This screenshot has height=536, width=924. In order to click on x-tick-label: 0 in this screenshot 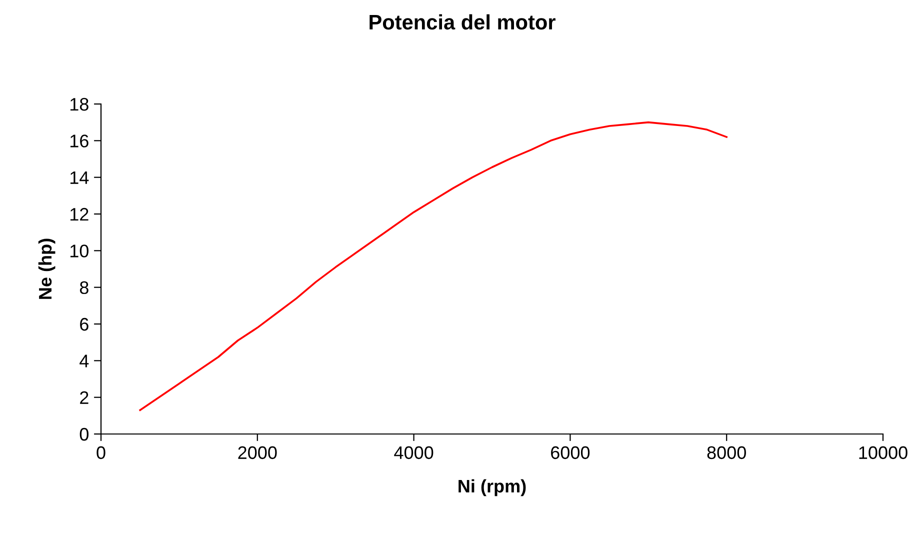, I will do `click(101, 453)`.